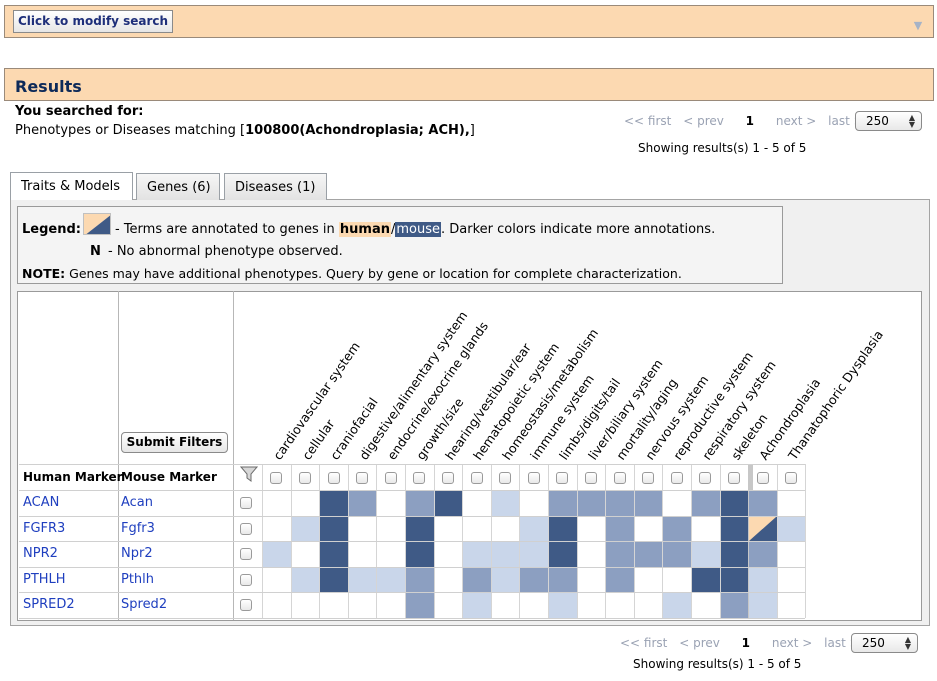 This screenshot has height=681, width=937. Describe the element at coordinates (249, 474) in the screenshot. I see `filter-funnel-icon` at that location.